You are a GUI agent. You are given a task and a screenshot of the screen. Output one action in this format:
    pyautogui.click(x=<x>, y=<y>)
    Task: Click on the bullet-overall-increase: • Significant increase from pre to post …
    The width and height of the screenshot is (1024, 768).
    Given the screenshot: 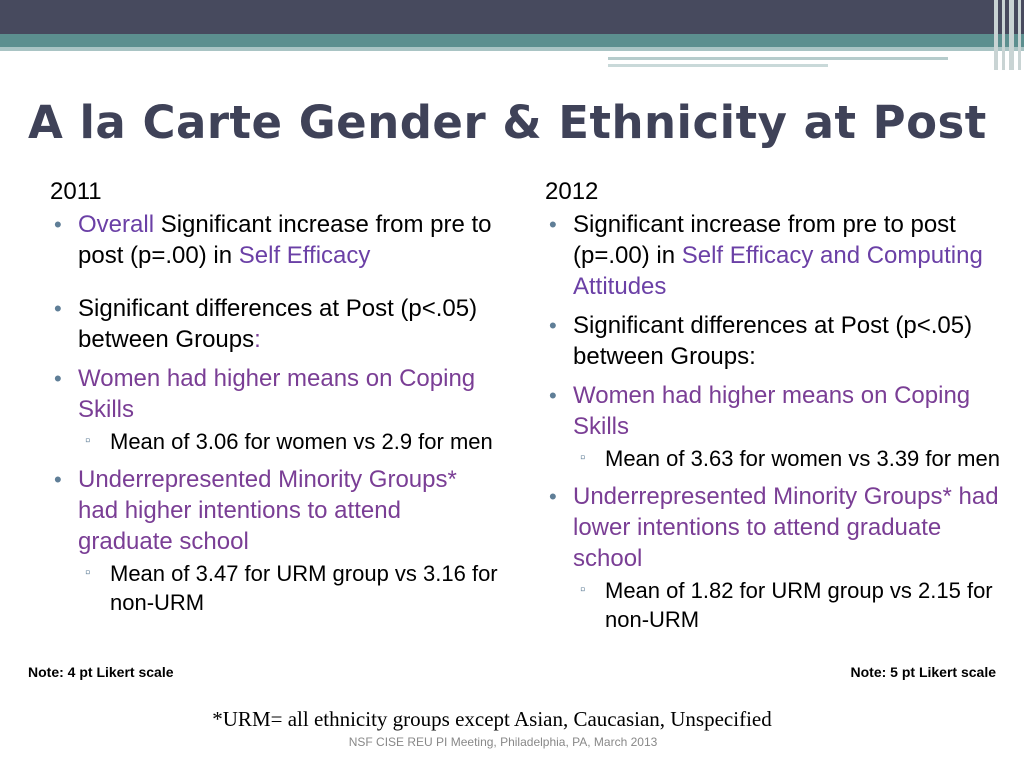 What is the action you would take?
    pyautogui.click(x=775, y=255)
    